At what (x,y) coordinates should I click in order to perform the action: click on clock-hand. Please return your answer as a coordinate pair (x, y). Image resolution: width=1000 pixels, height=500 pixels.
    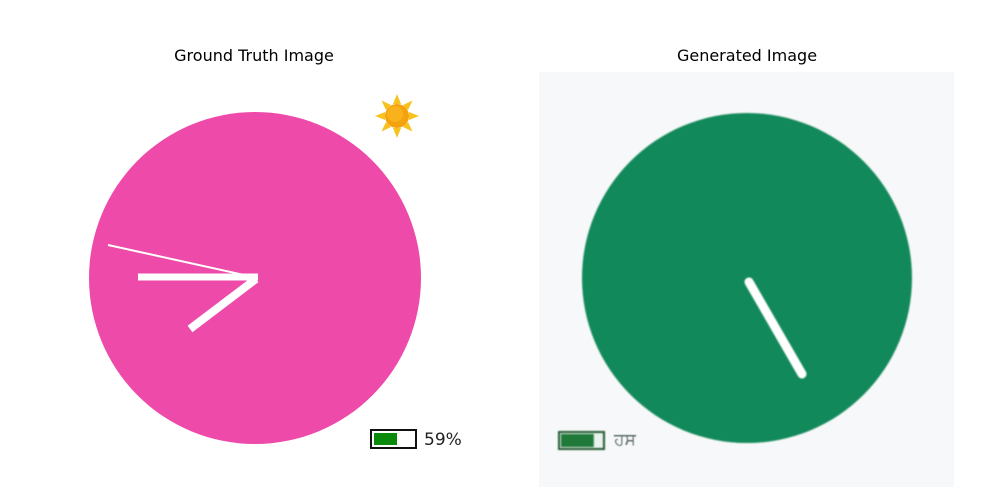
    Looking at the image, I should click on (775, 328).